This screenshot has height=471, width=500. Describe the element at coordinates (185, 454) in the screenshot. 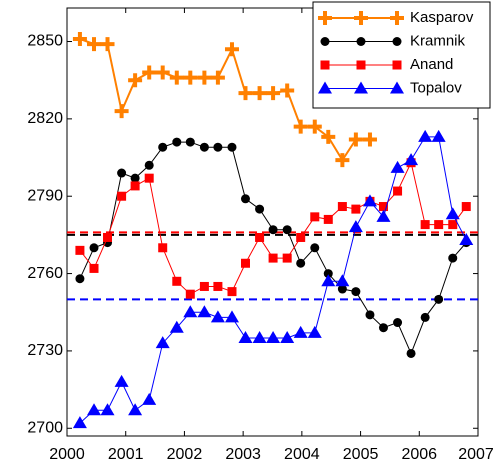

I see `x-tick-label: 2002` at that location.